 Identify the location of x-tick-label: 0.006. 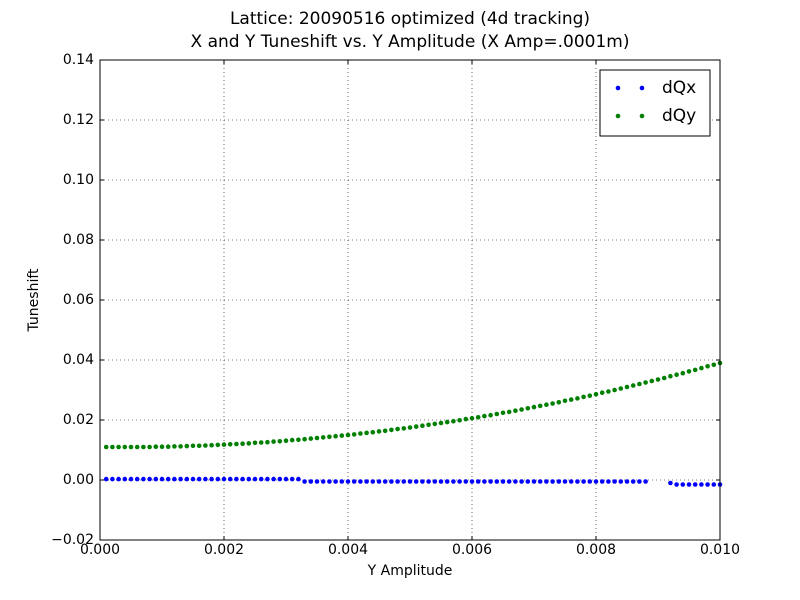
(472, 550).